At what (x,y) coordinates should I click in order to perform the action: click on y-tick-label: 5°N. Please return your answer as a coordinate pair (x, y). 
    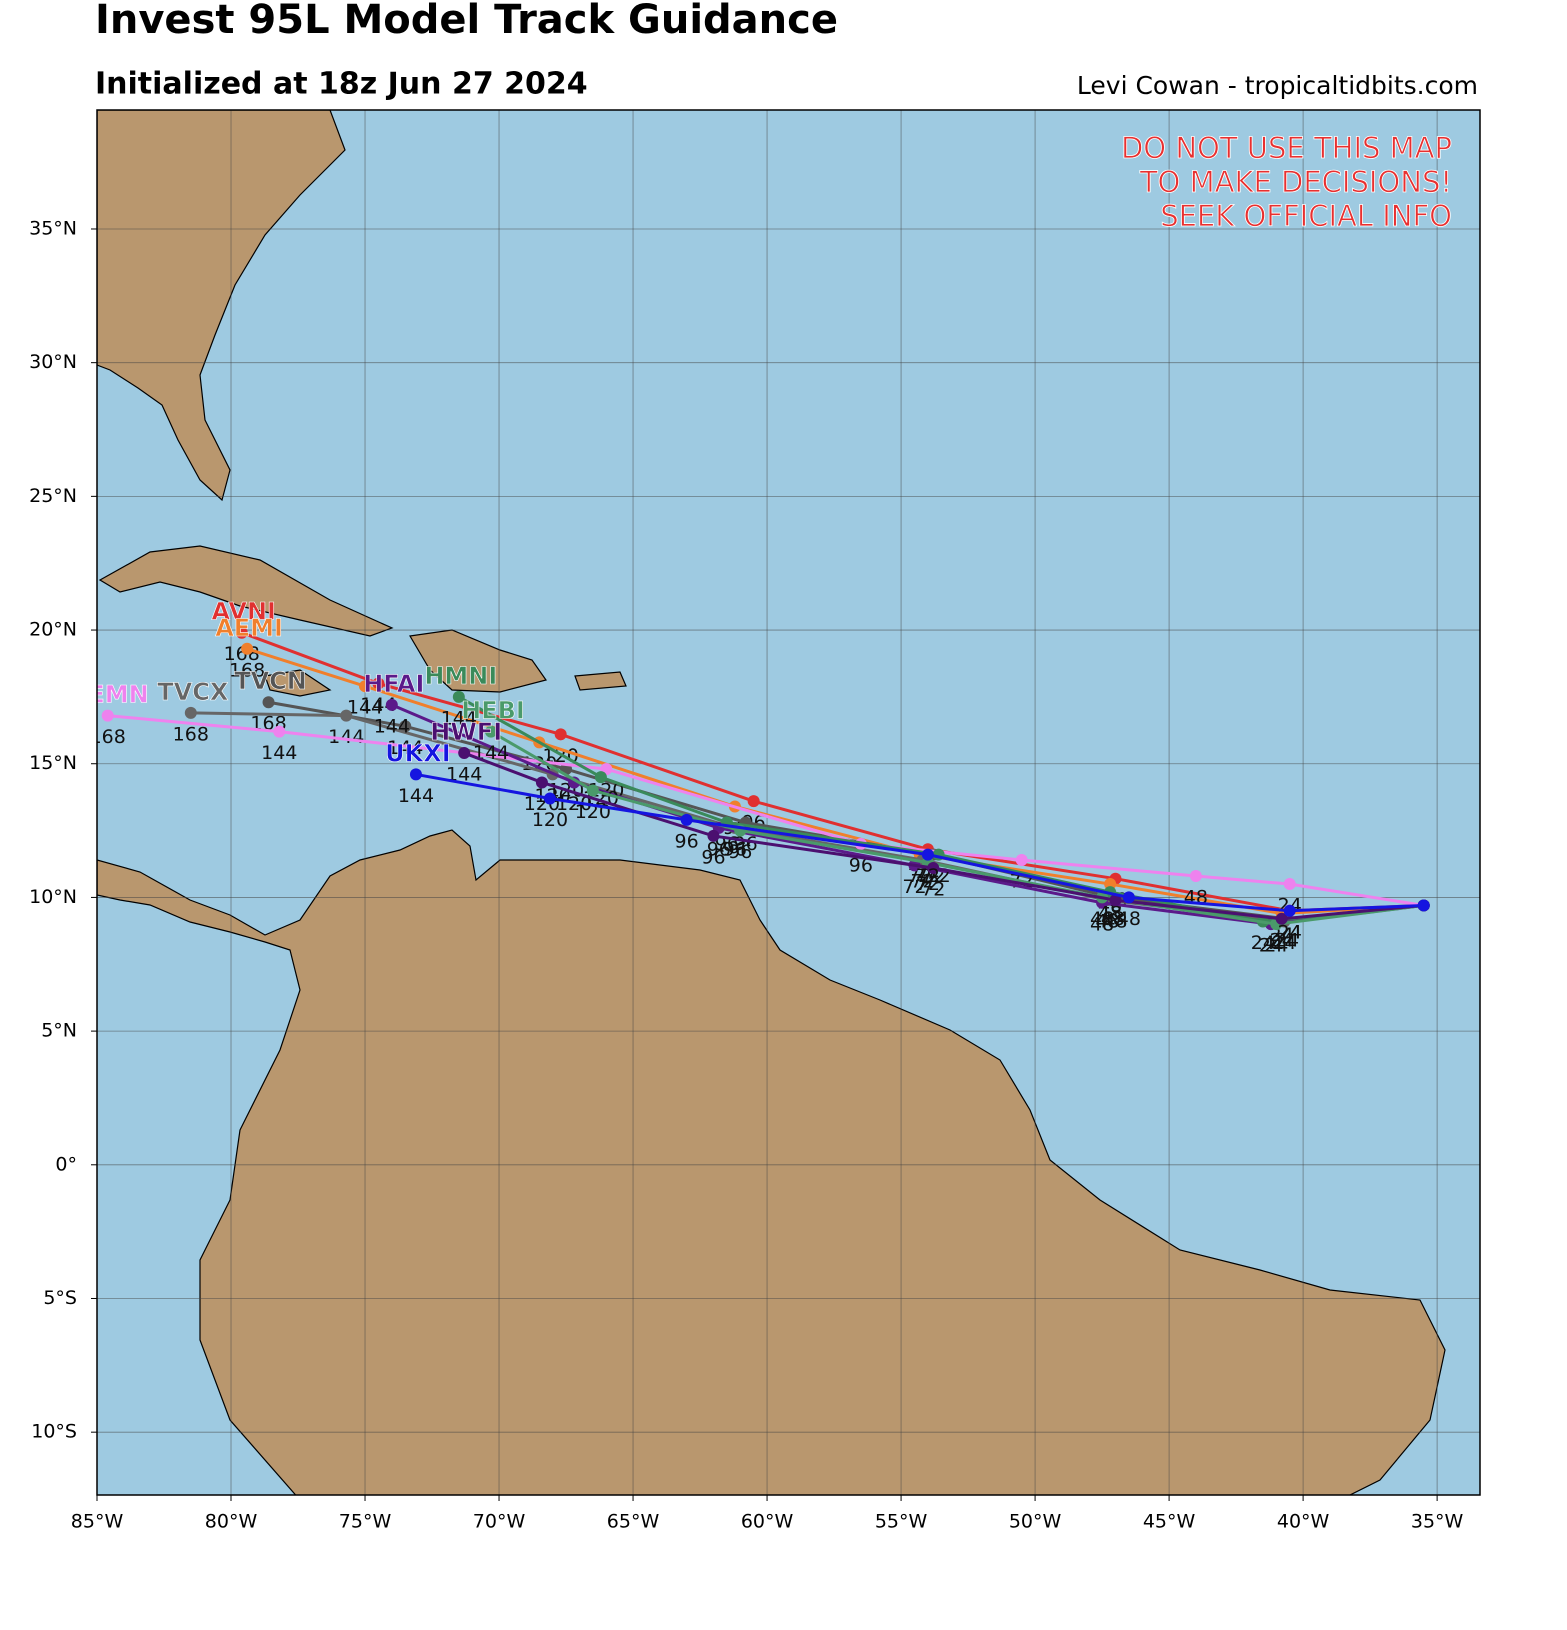
    Looking at the image, I should click on (59, 1031).